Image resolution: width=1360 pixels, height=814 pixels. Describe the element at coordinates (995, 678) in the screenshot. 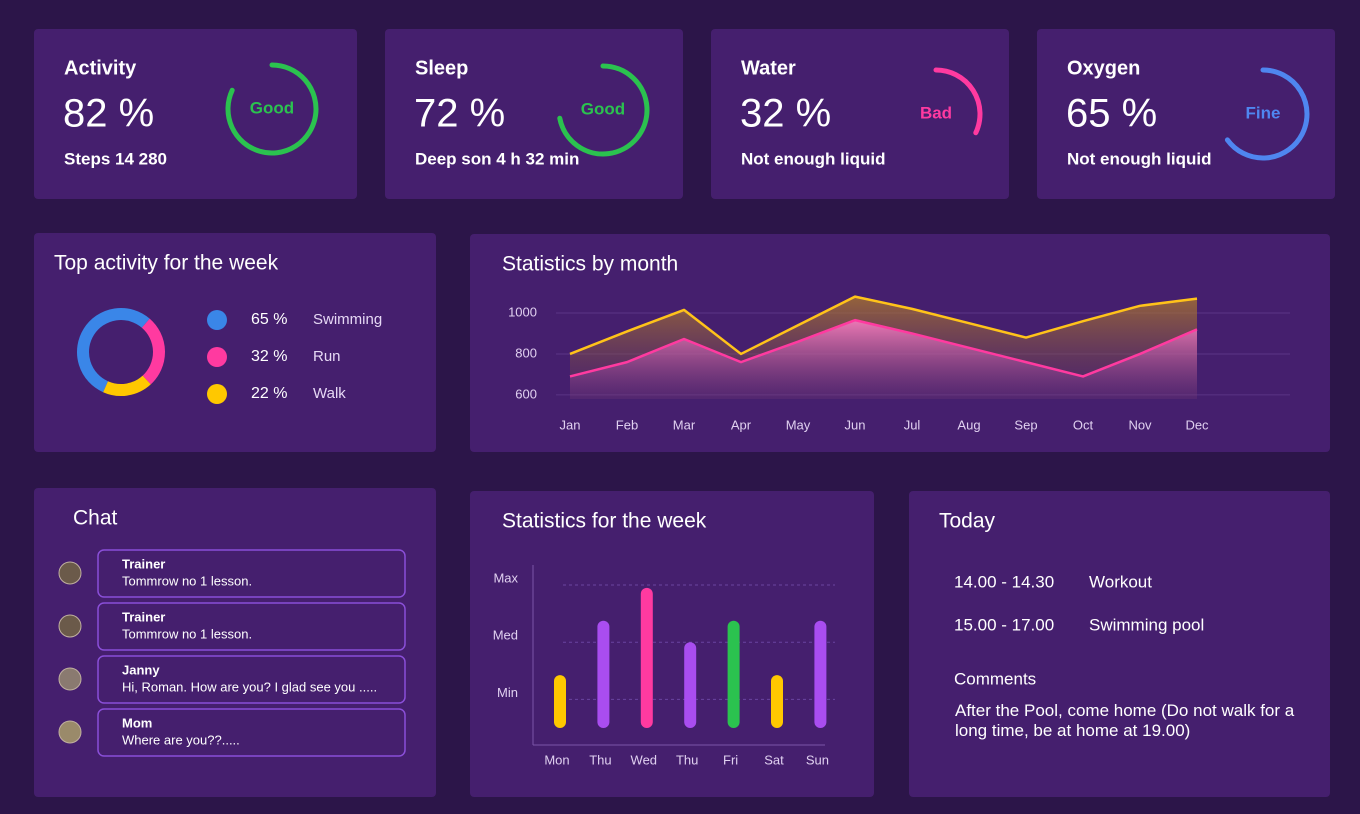

I see `comments-title: Comments` at that location.